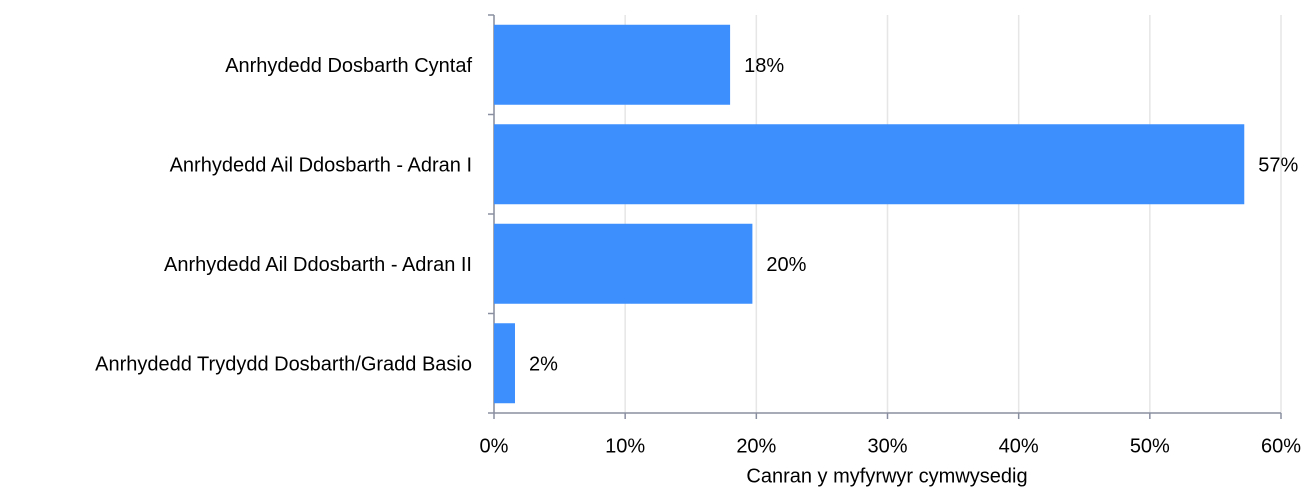 Image resolution: width=1316 pixels, height=490 pixels. I want to click on x-axis-title: Canran y myfyrwyr cymwysedig, so click(886, 476).